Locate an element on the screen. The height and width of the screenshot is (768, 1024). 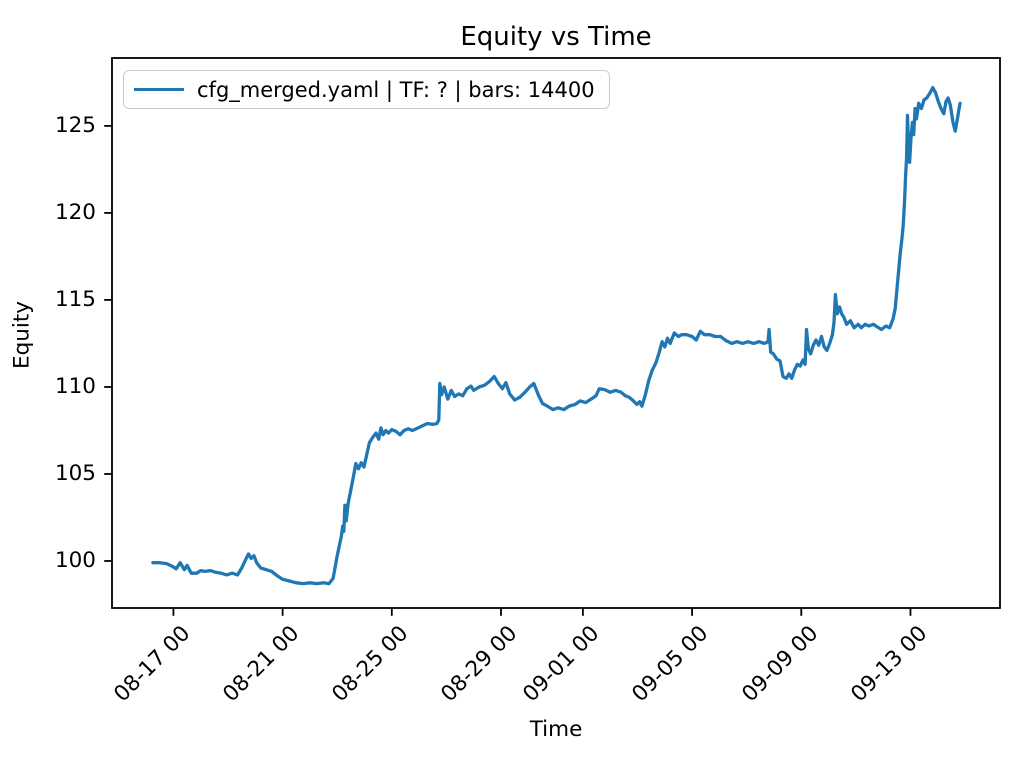
legend-line-swatch is located at coordinates (159, 89).